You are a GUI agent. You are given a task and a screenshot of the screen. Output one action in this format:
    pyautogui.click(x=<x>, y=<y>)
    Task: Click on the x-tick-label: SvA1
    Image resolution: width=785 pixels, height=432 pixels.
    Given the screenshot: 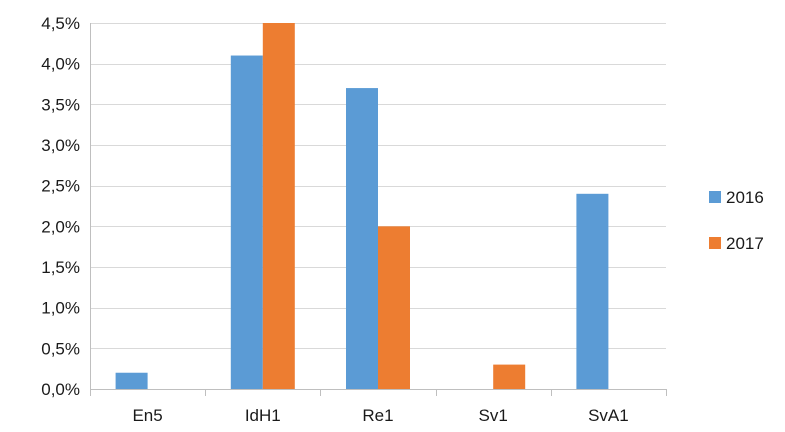 What is the action you would take?
    pyautogui.click(x=608, y=415)
    